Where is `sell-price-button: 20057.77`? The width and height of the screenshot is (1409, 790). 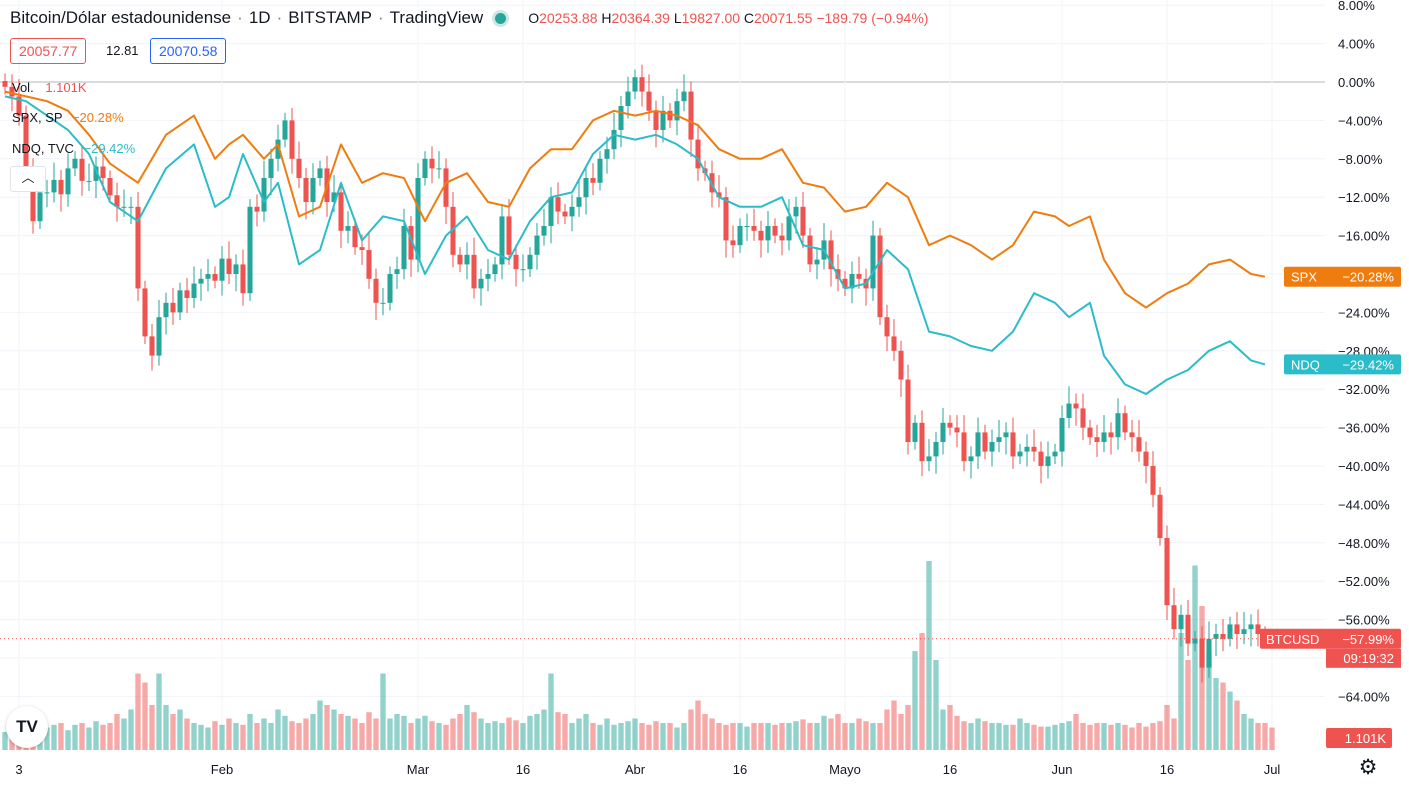
sell-price-button: 20057.77 is located at coordinates (48, 51).